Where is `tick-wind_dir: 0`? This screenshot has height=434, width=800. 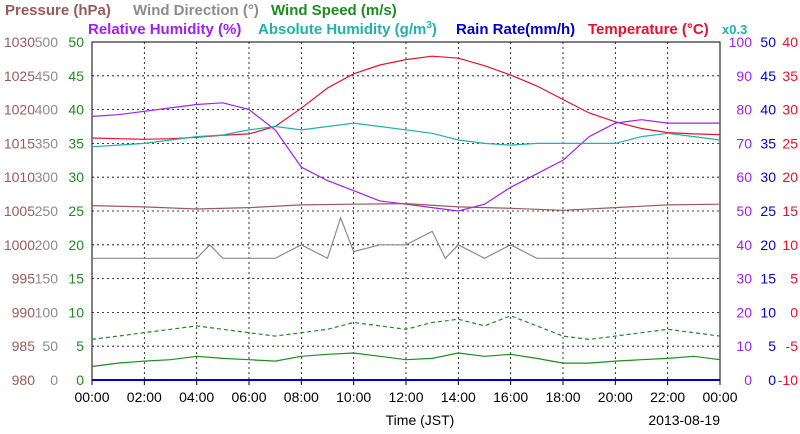
tick-wind_dir: 0 is located at coordinates (54, 380).